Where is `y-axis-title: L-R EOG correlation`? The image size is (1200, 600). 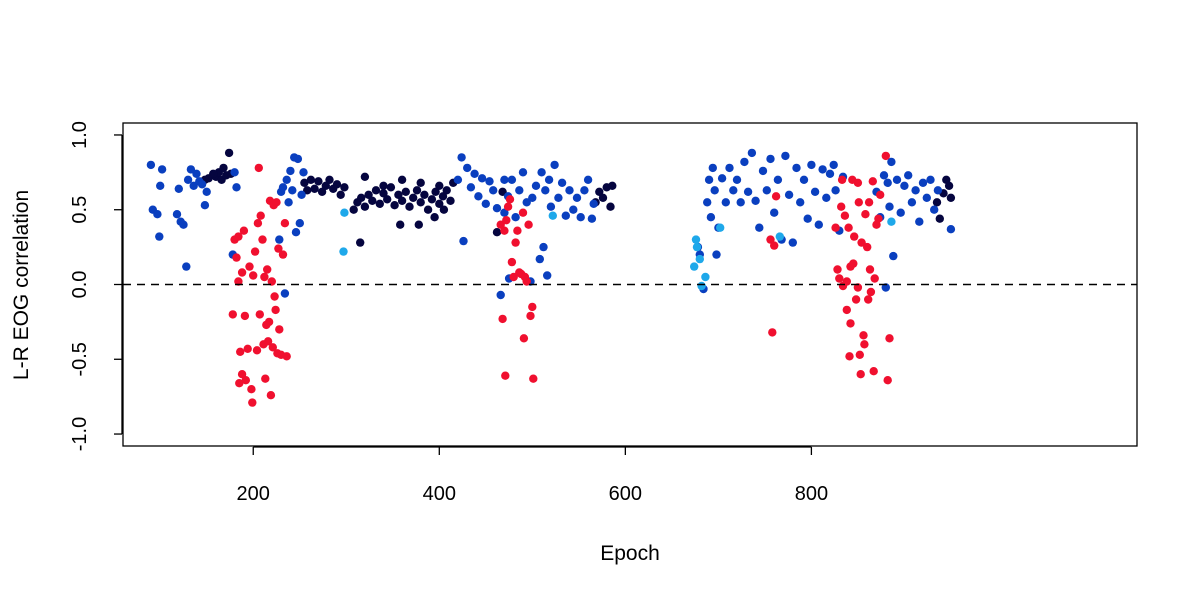 y-axis-title: L-R EOG correlation is located at coordinates (21, 285).